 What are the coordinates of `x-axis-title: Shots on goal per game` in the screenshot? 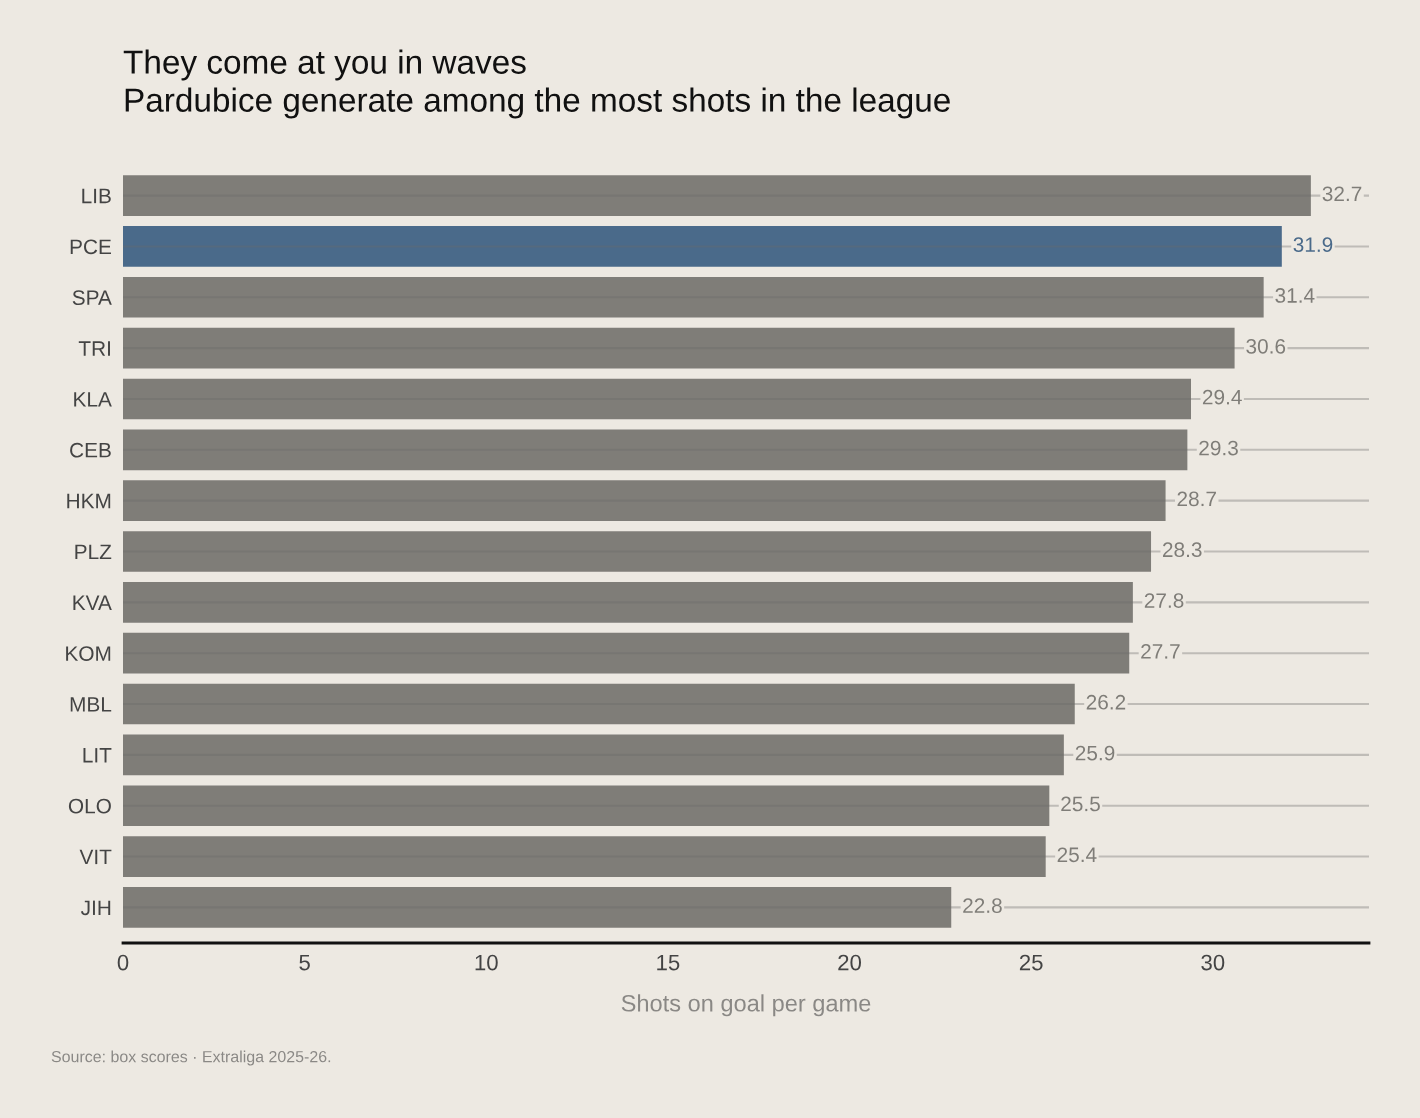 It's located at (746, 1005).